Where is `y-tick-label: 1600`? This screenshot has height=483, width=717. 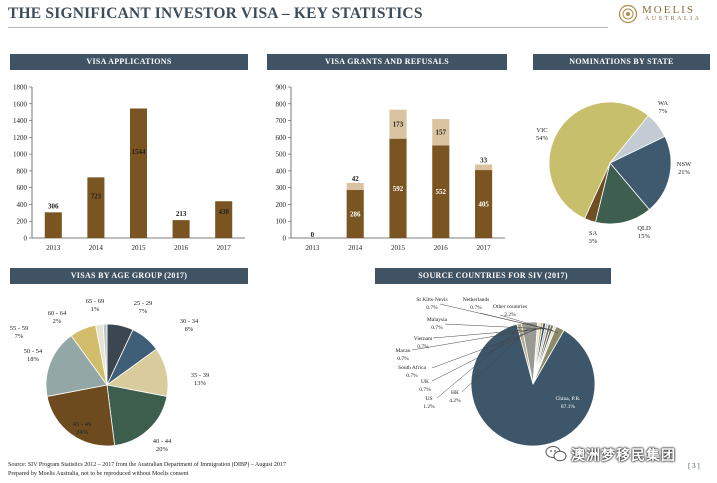
y-tick-label: 1600 is located at coordinates (20, 104).